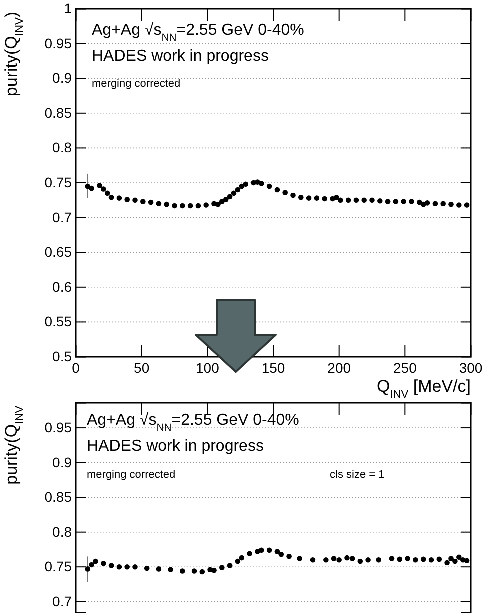  What do you see at coordinates (405, 368) in the screenshot?
I see `x-tick-label: 250` at bounding box center [405, 368].